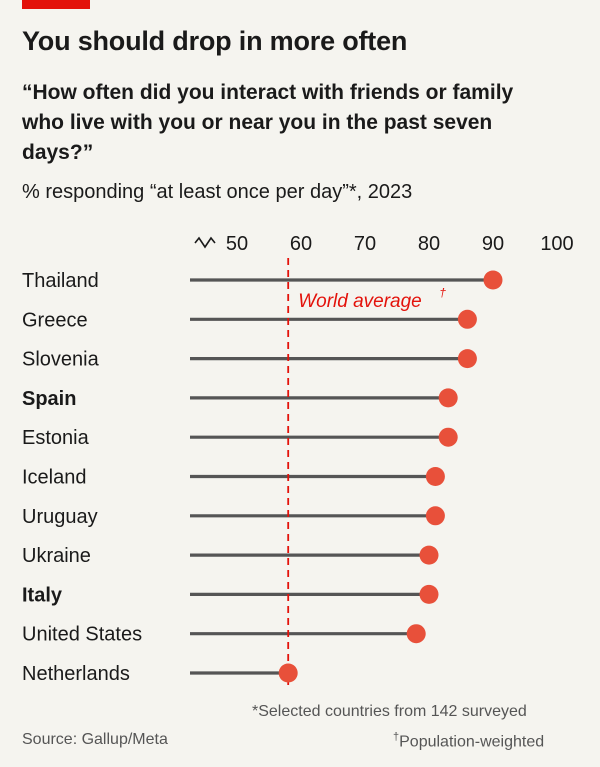 This screenshot has height=767, width=600. What do you see at coordinates (95, 739) in the screenshot?
I see `source-label: Source: Gallup/Meta` at bounding box center [95, 739].